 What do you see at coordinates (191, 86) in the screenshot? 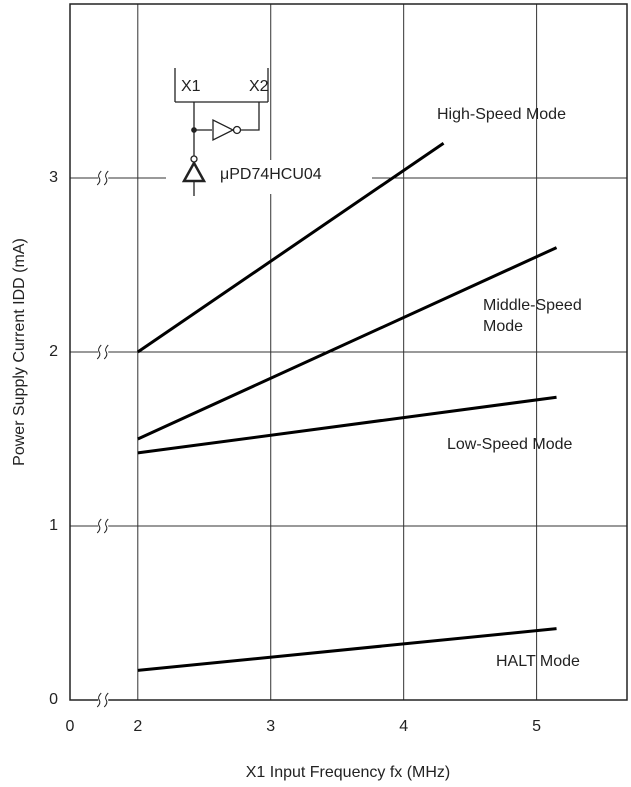
I see `inset-pin-label: X1` at bounding box center [191, 86].